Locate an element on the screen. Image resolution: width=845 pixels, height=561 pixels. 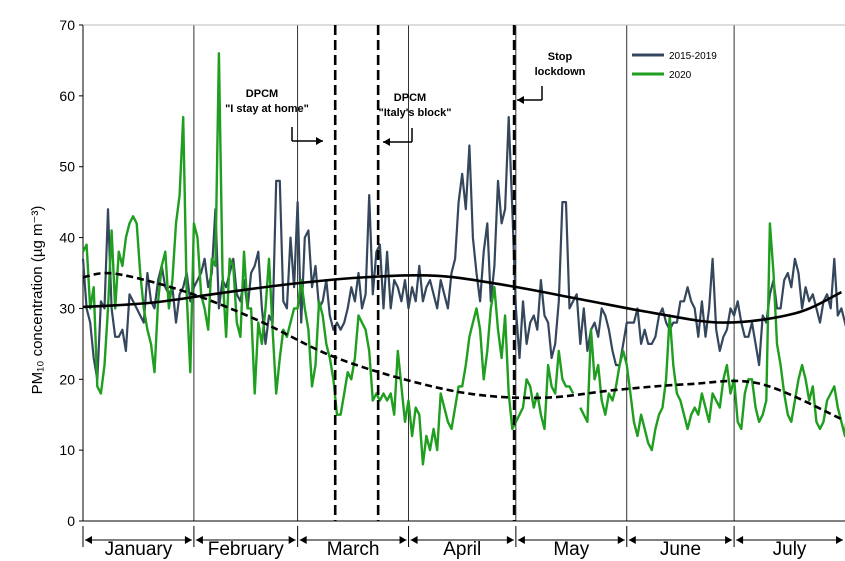
y-tick-label: 0 is located at coordinates (71, 521).